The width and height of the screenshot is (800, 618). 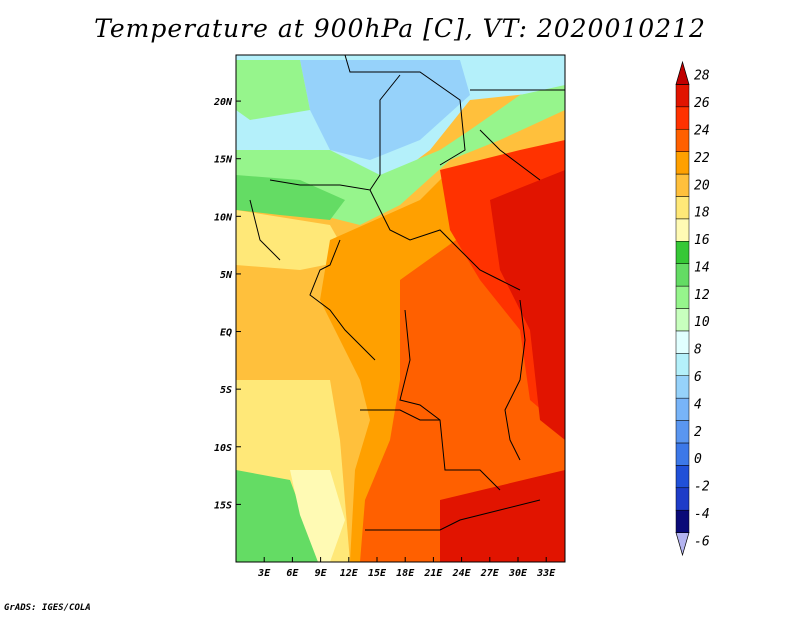 What do you see at coordinates (518, 573) in the screenshot?
I see `x-tick-label-9: 30E` at bounding box center [518, 573].